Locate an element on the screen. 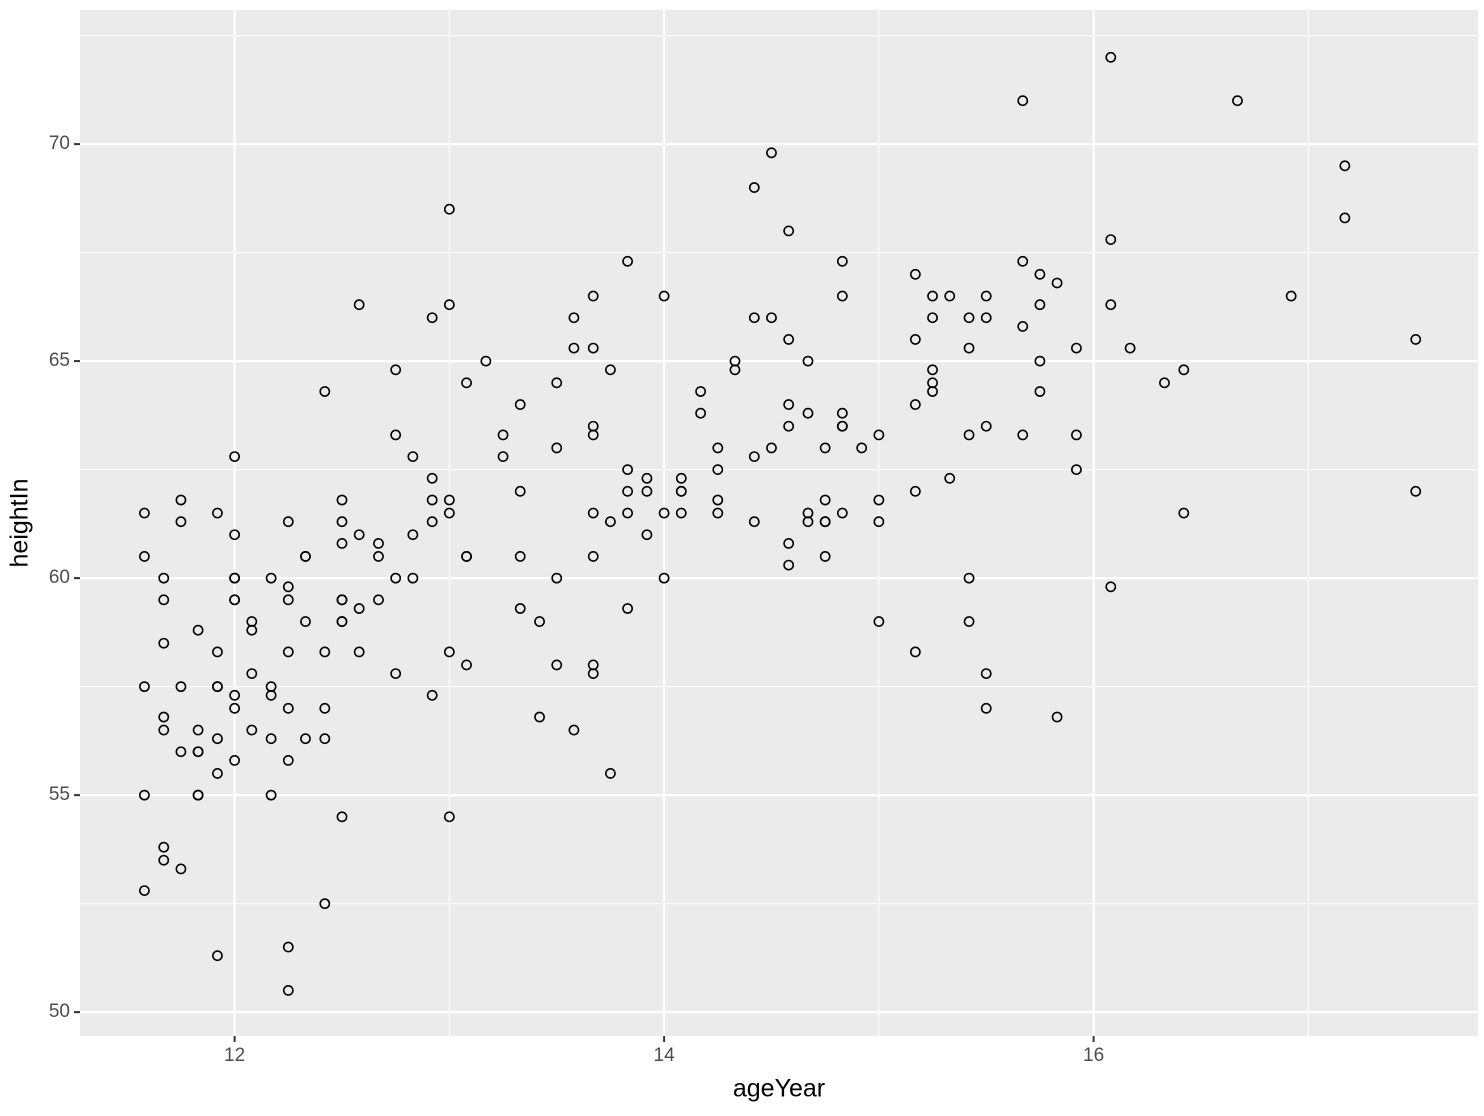 Image resolution: width=1484 pixels, height=1116 pixels. x-tick-label: 14 is located at coordinates (665, 1055).